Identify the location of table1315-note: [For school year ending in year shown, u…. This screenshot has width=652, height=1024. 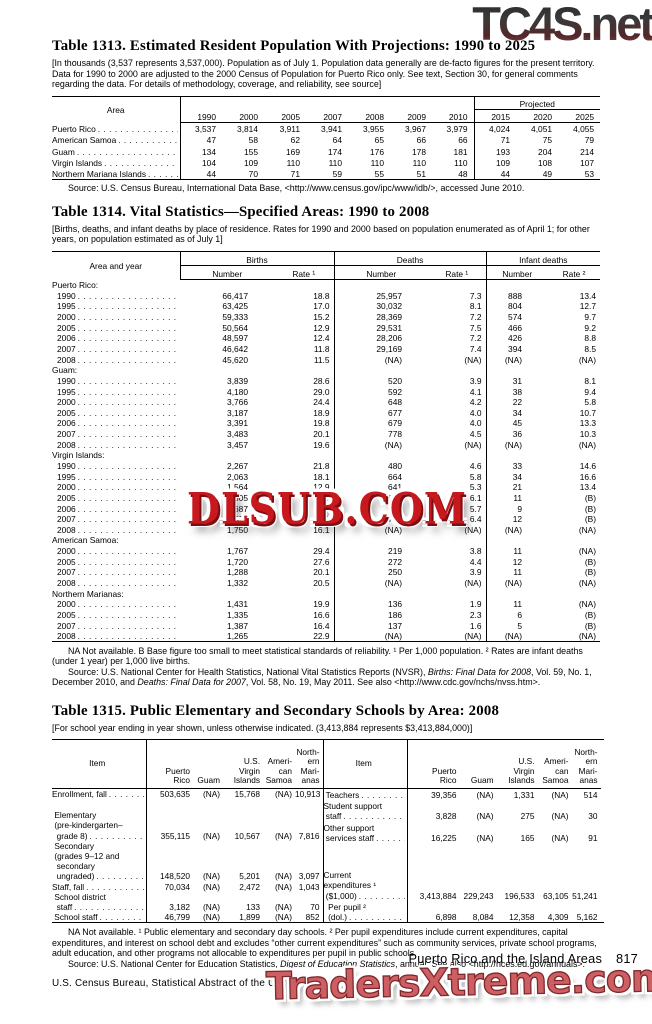
(262, 727).